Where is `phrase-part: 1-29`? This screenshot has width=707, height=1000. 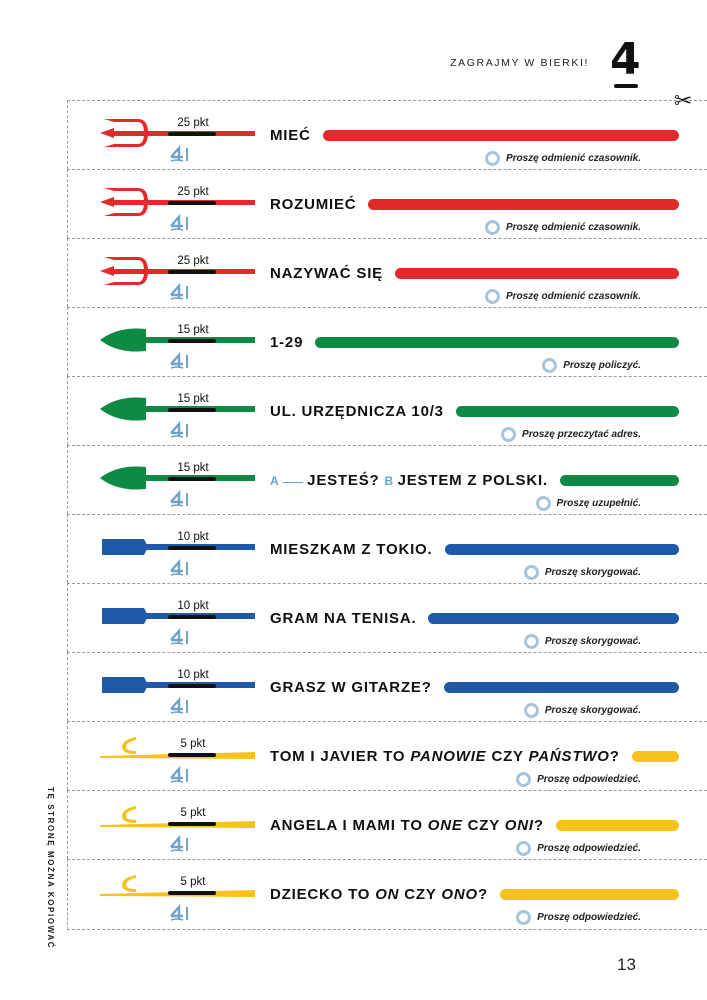
phrase-part: 1-29 is located at coordinates (287, 342).